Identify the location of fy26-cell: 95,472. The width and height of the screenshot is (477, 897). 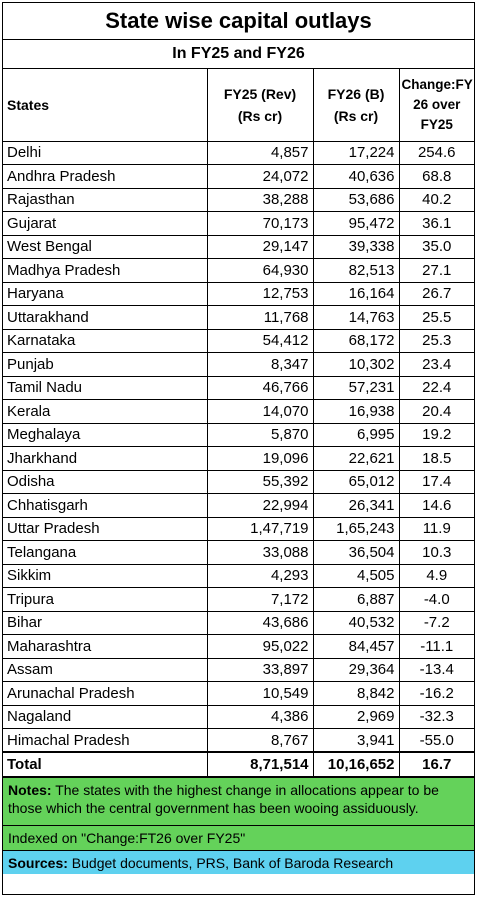
(356, 223).